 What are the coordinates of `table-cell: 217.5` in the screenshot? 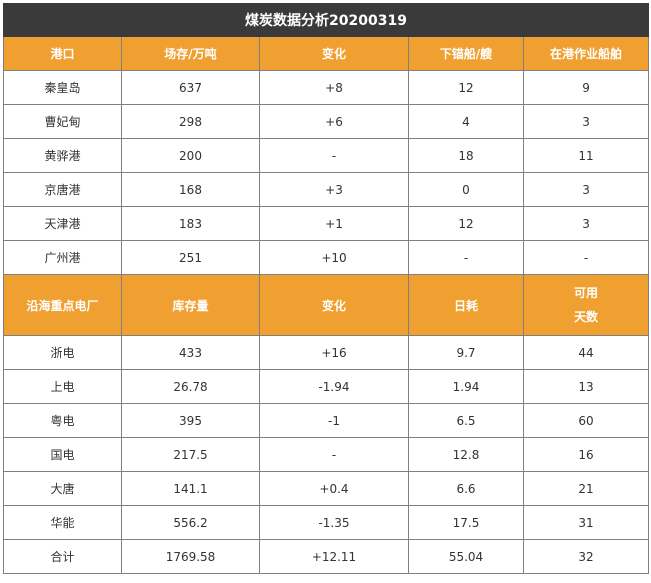 It's located at (190, 454).